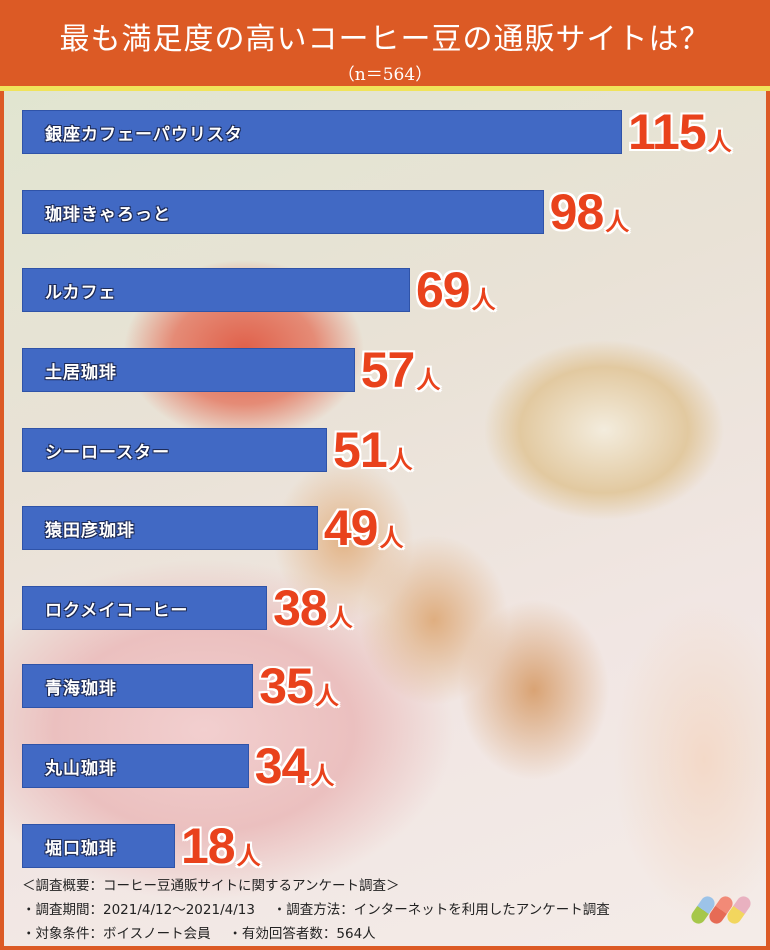 This screenshot has width=770, height=950. What do you see at coordinates (188, 370) in the screenshot?
I see `bar: 土居珈琲` at bounding box center [188, 370].